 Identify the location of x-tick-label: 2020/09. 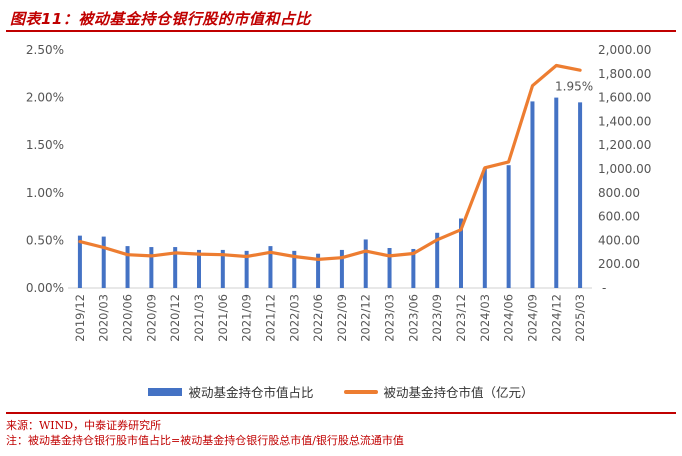
(151, 318).